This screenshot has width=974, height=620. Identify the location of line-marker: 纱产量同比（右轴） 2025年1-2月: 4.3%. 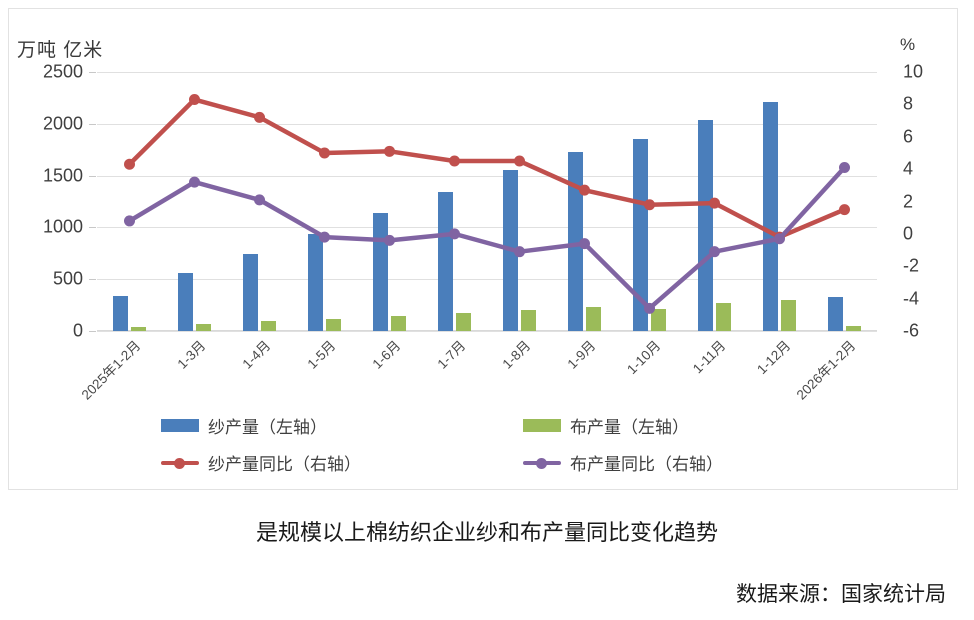
(129, 164).